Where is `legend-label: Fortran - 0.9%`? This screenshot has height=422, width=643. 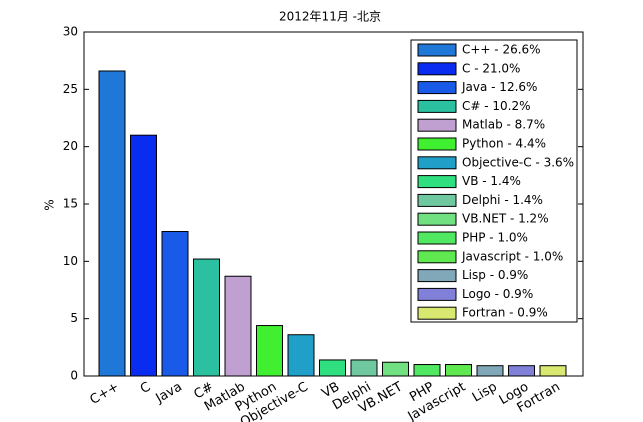
legend-label: Fortran - 0.9% is located at coordinates (505, 313).